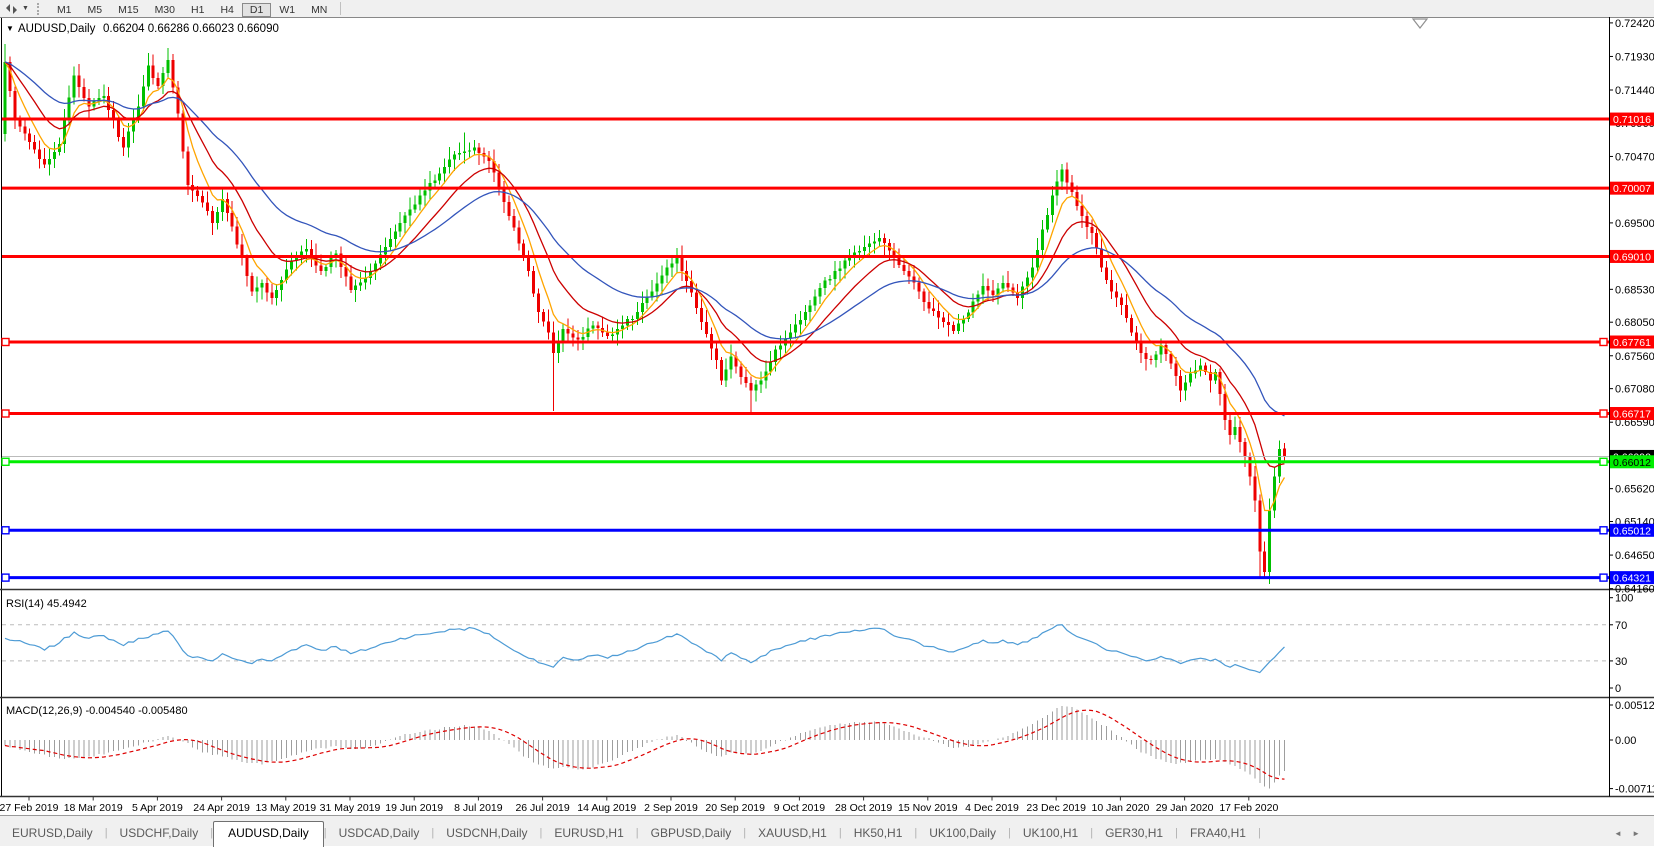 The image size is (1654, 847). I want to click on svg-text: 0.67761, so click(1632, 343).